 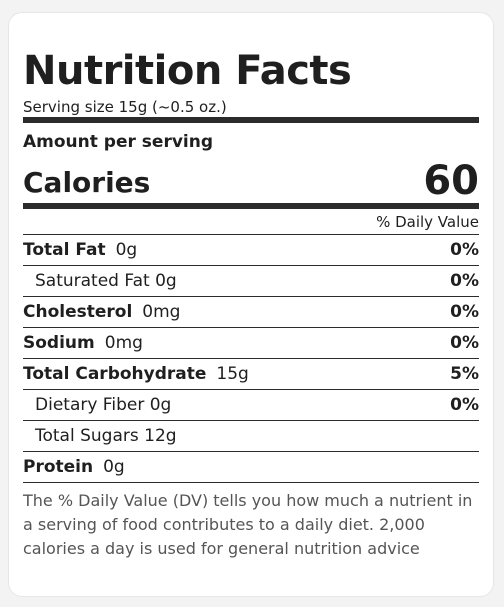 I want to click on nutrient-name: Sodium 0mg, so click(x=83, y=343).